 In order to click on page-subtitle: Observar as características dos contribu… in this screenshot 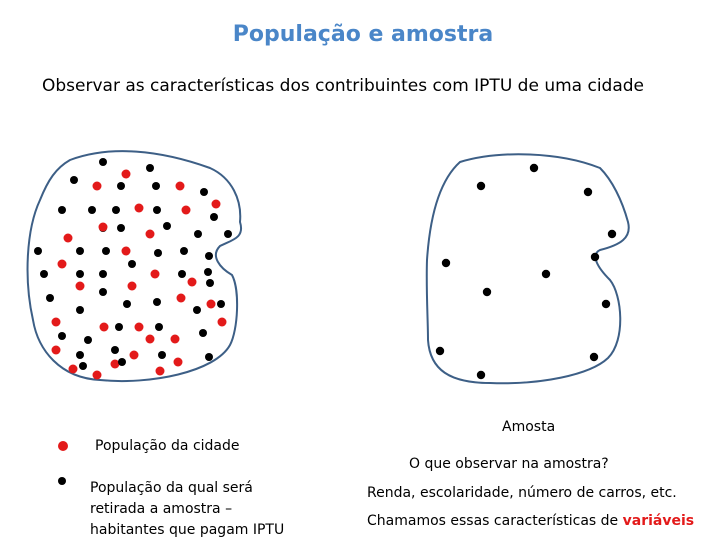, I will do `click(343, 86)`.